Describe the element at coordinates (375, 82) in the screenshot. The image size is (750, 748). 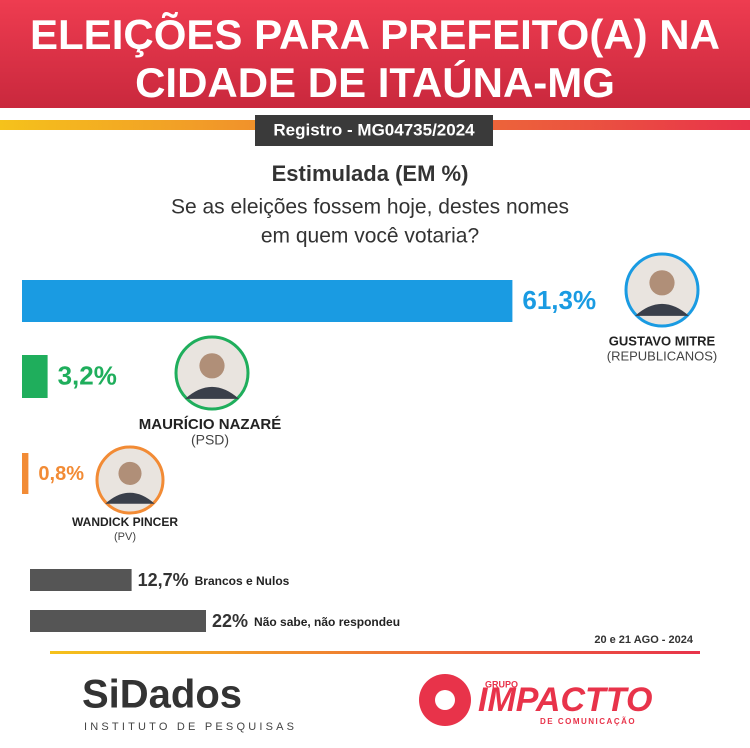
I see `title-line: CIDADE DE ITAÚNA-MG` at that location.